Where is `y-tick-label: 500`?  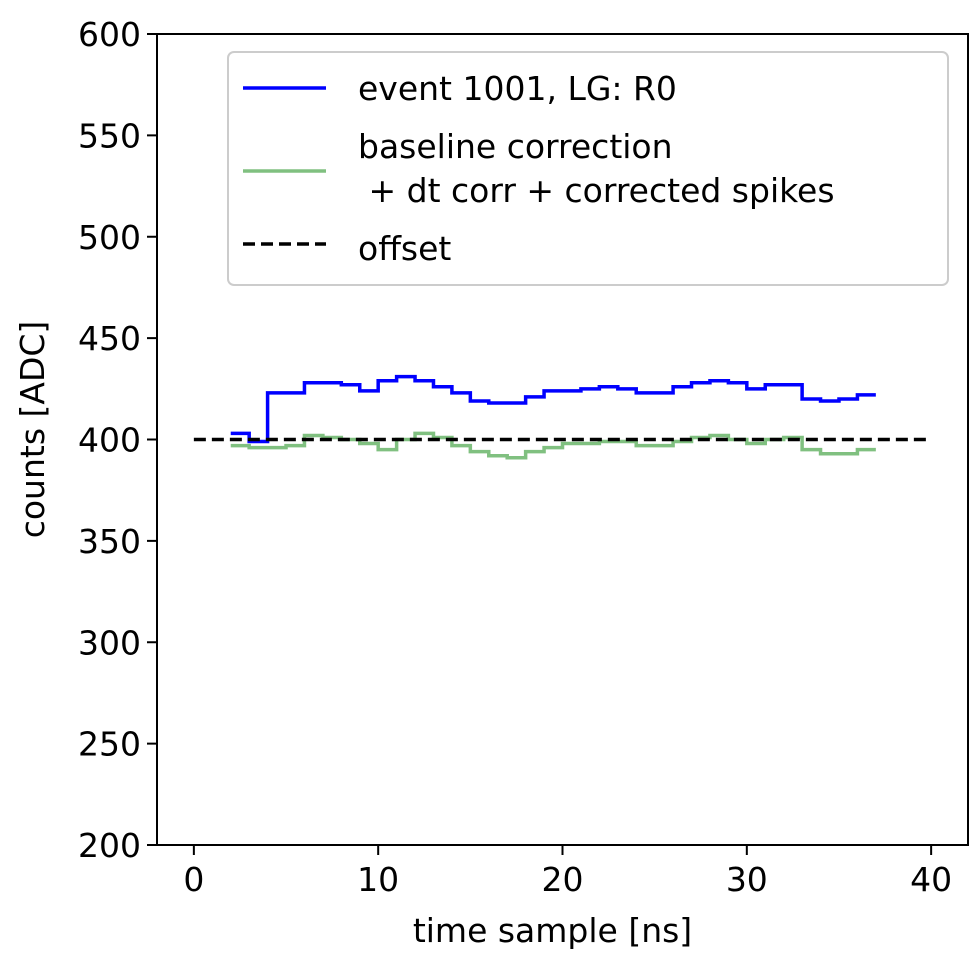 y-tick-label: 500 is located at coordinates (109, 237).